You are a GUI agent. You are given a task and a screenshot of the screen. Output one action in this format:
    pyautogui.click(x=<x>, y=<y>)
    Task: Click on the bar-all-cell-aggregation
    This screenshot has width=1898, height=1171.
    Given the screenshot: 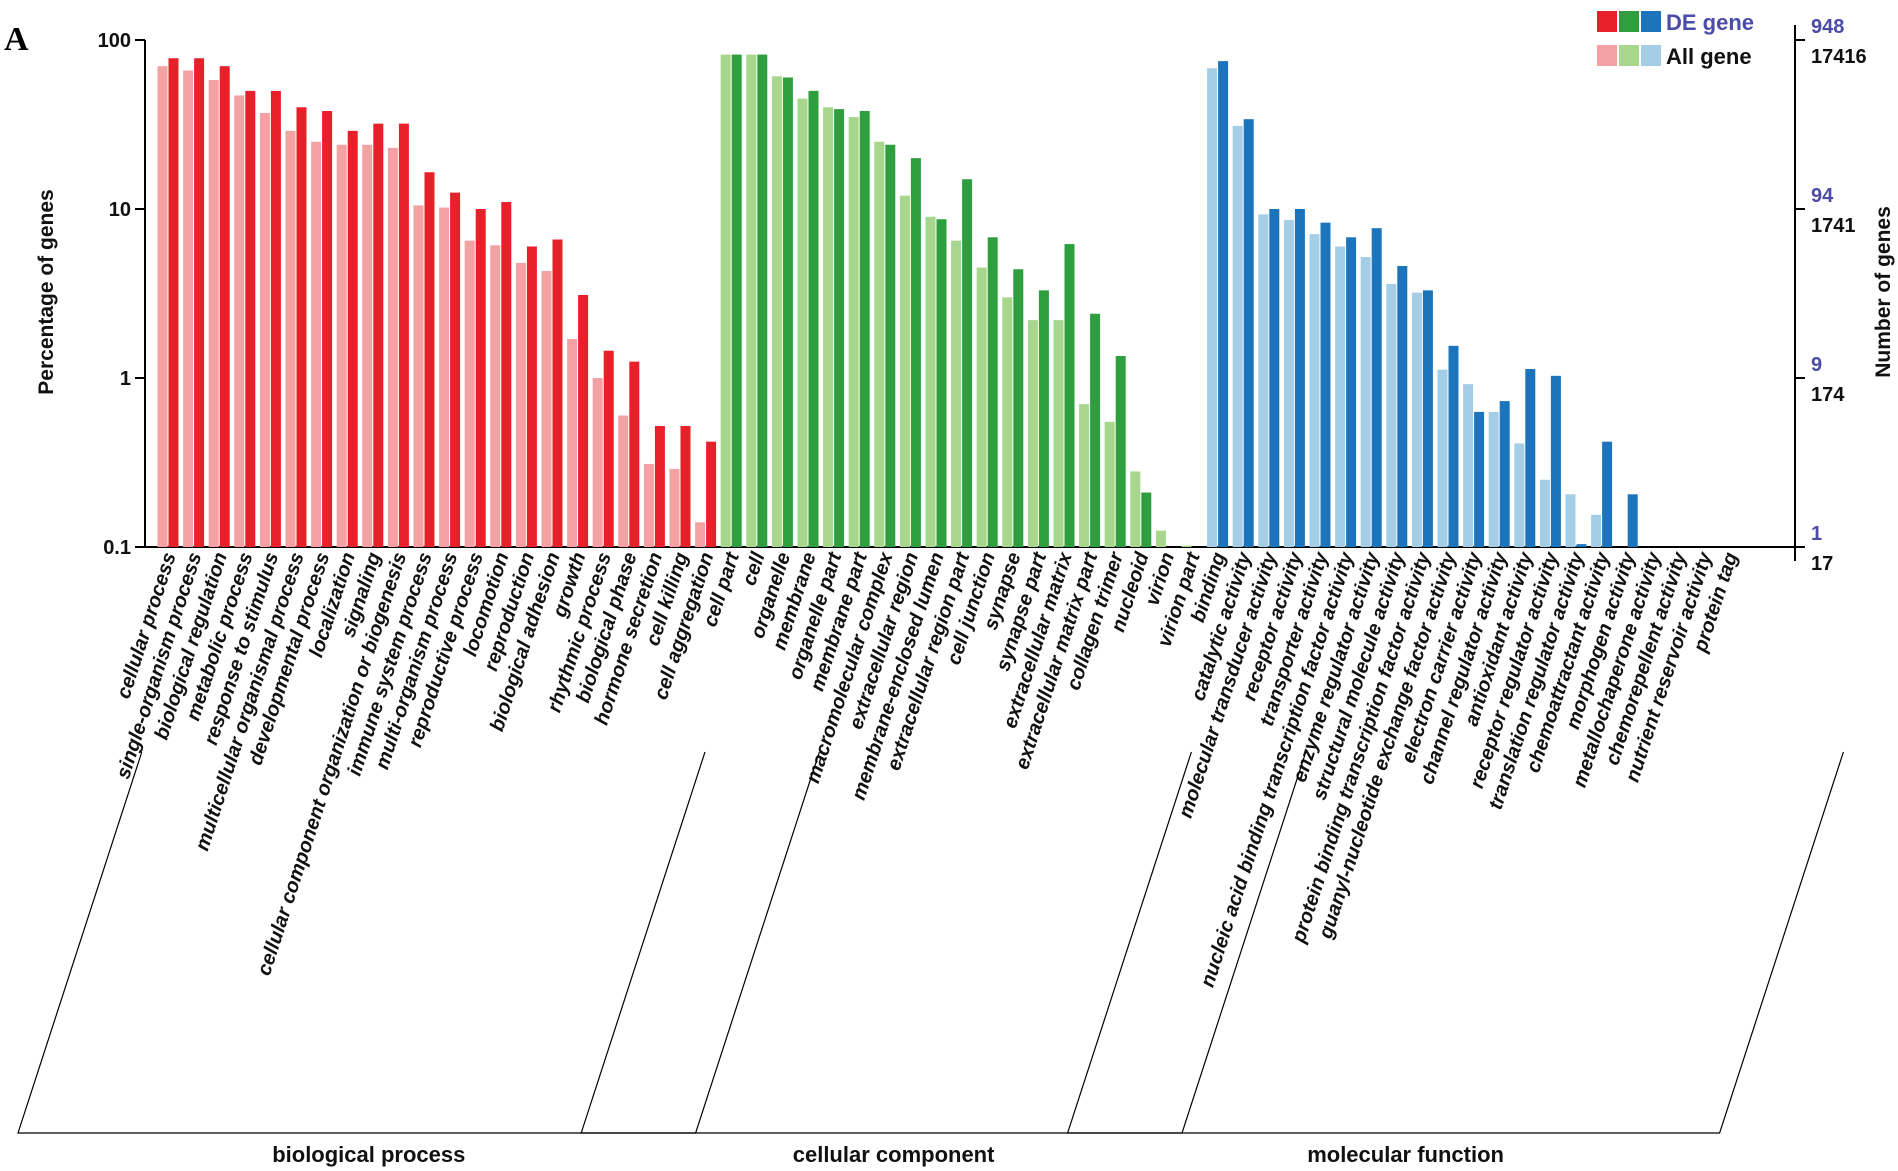 What is the action you would take?
    pyautogui.click(x=700, y=534)
    